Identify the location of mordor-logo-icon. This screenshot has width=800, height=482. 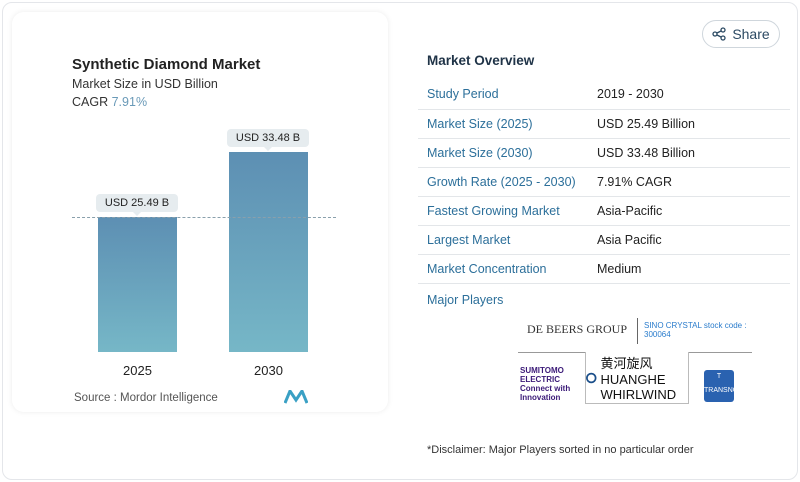
(296, 397).